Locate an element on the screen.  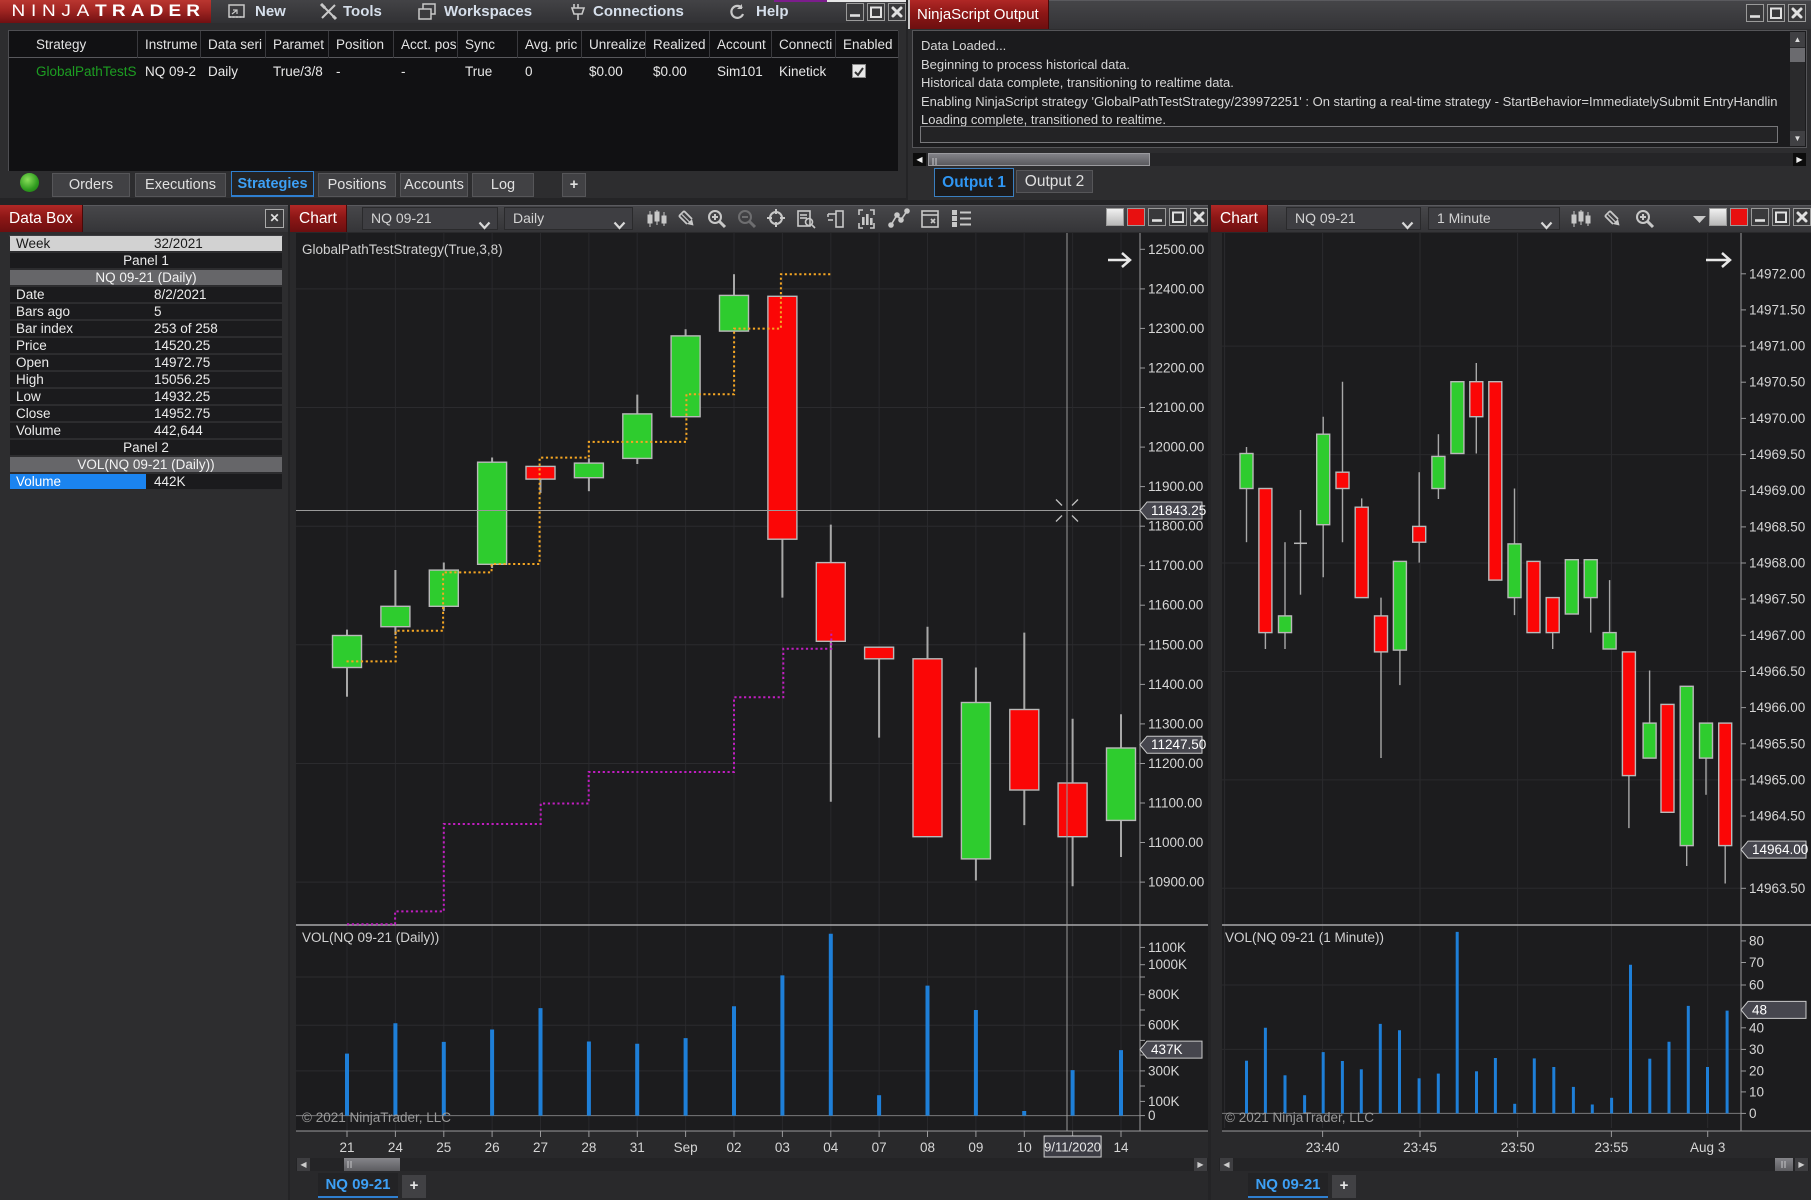
svg-text: 09 is located at coordinates (975, 1147).